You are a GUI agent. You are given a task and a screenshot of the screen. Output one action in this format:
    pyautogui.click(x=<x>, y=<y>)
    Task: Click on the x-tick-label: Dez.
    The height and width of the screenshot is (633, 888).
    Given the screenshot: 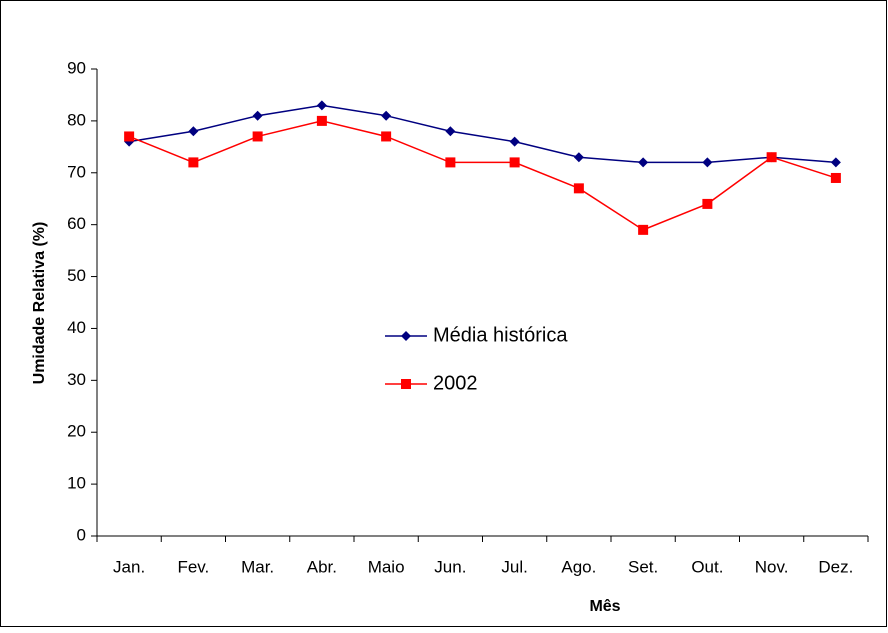 What is the action you would take?
    pyautogui.click(x=835, y=566)
    